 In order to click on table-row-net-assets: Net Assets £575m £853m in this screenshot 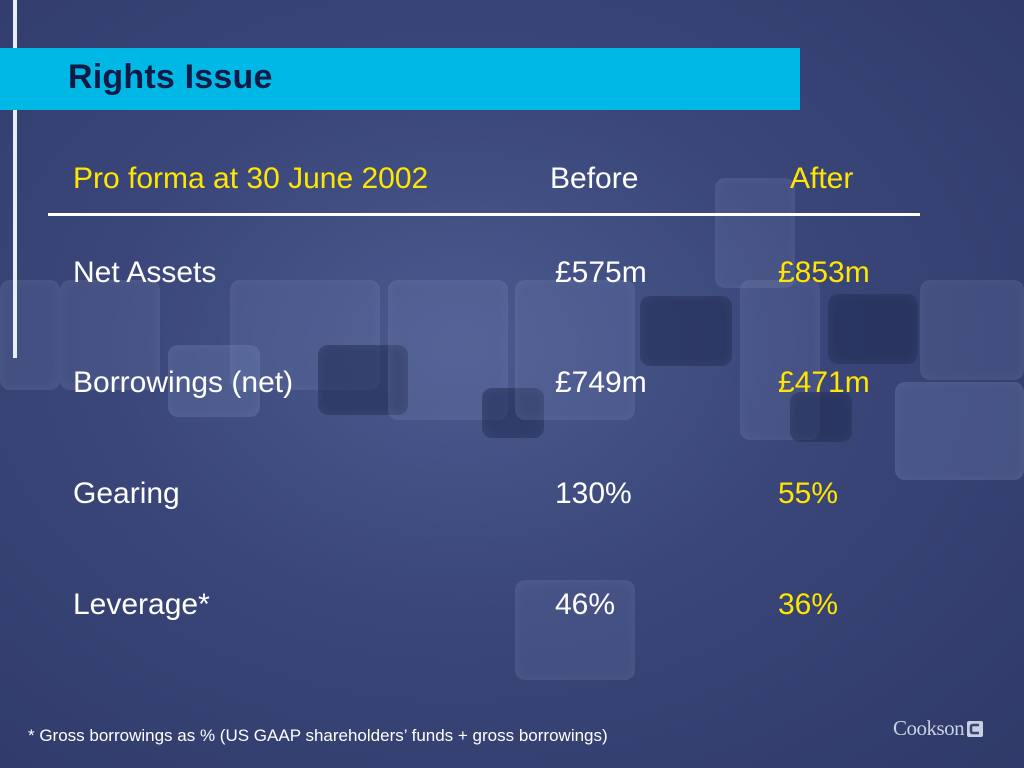, I will do `click(512, 278)`.